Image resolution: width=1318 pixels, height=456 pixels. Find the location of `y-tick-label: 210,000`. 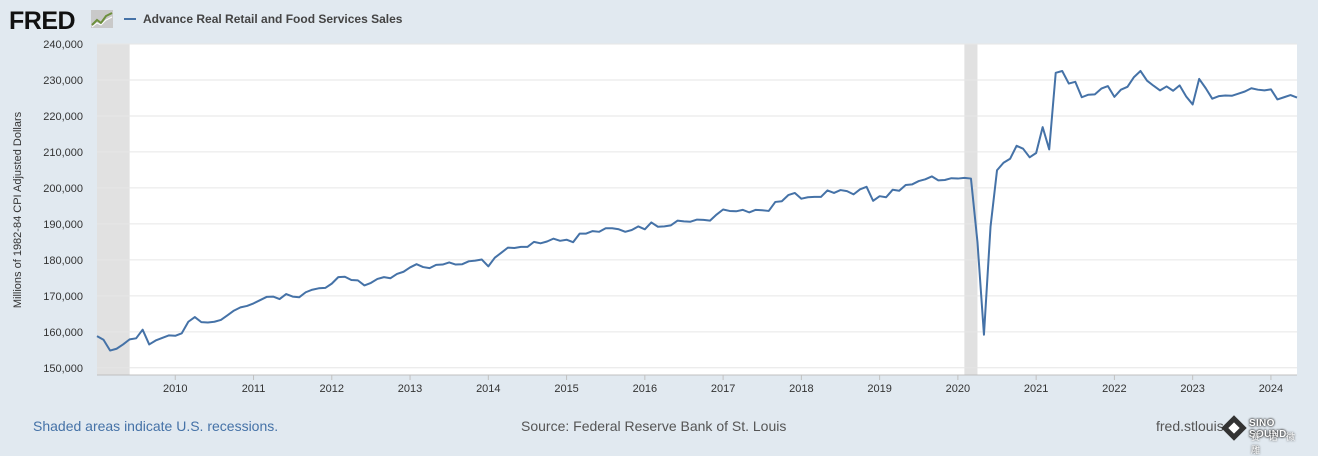

y-tick-label: 210,000 is located at coordinates (63, 153).